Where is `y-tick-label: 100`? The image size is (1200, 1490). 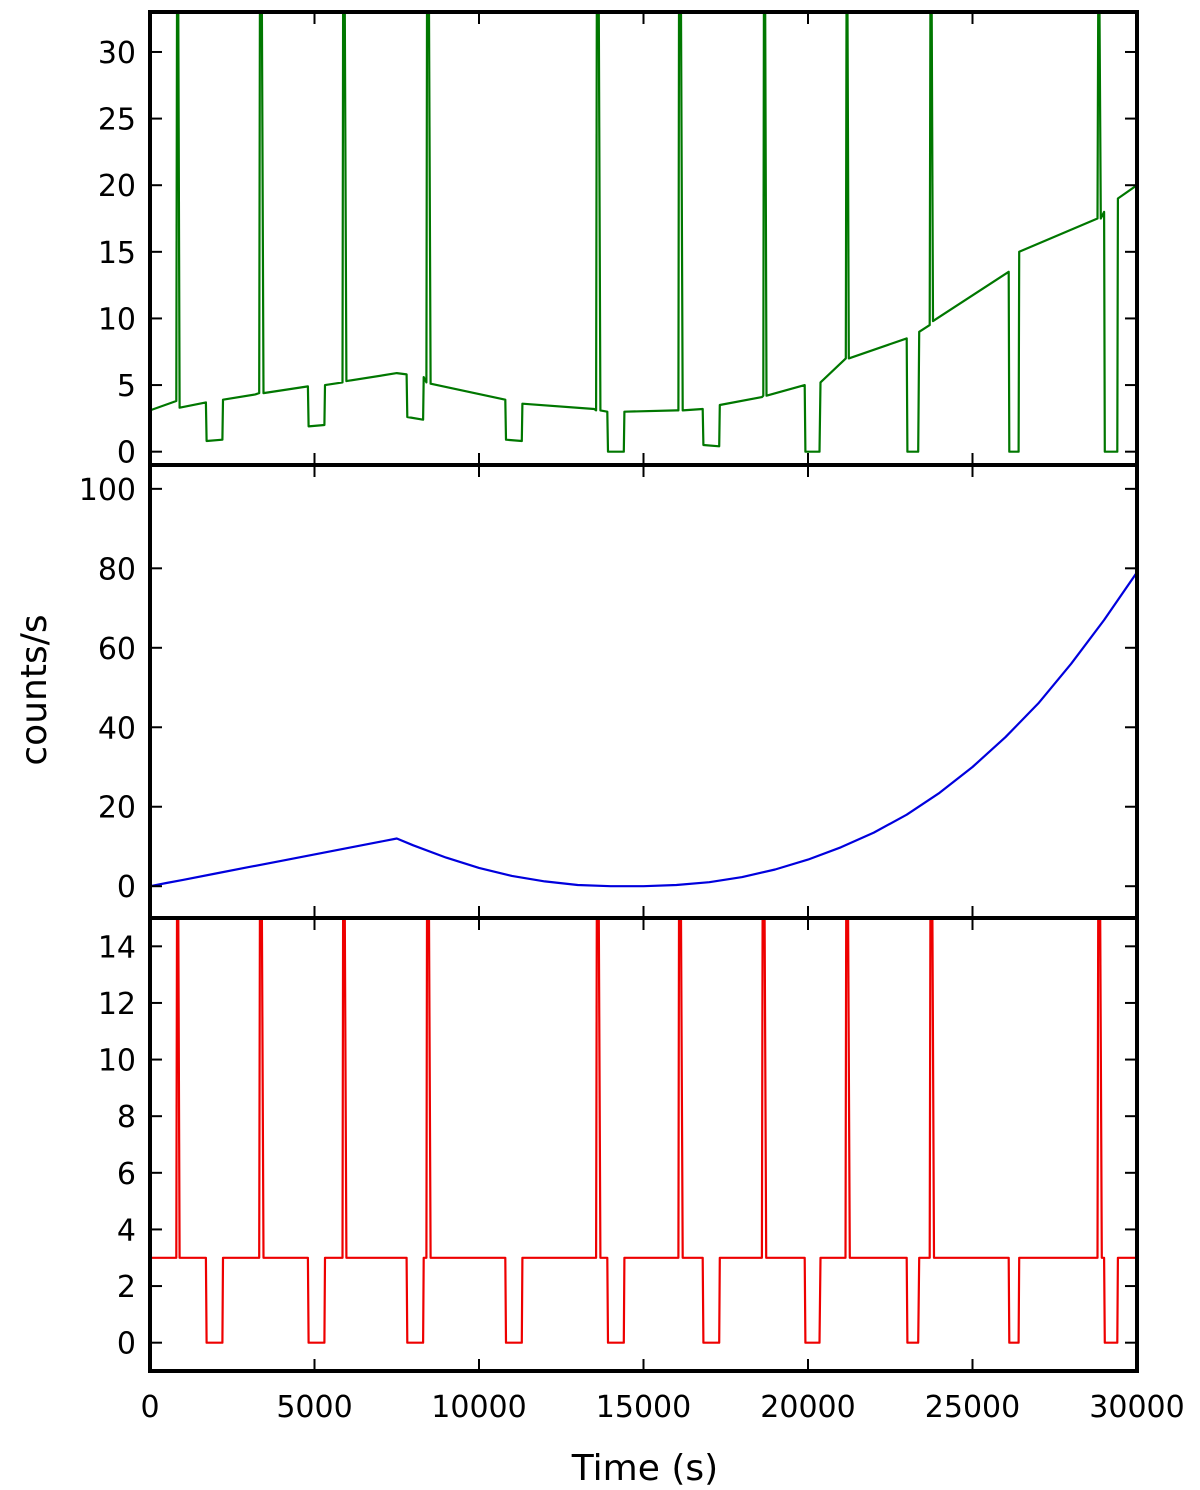 y-tick-label: 100 is located at coordinates (107, 490).